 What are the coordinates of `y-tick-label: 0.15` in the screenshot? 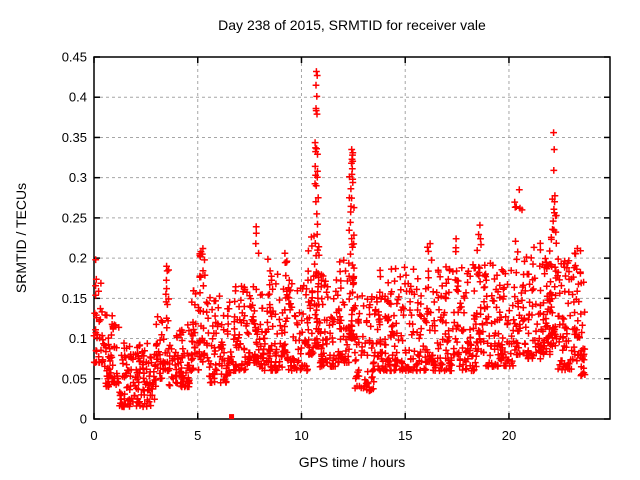 It's located at (74, 298).